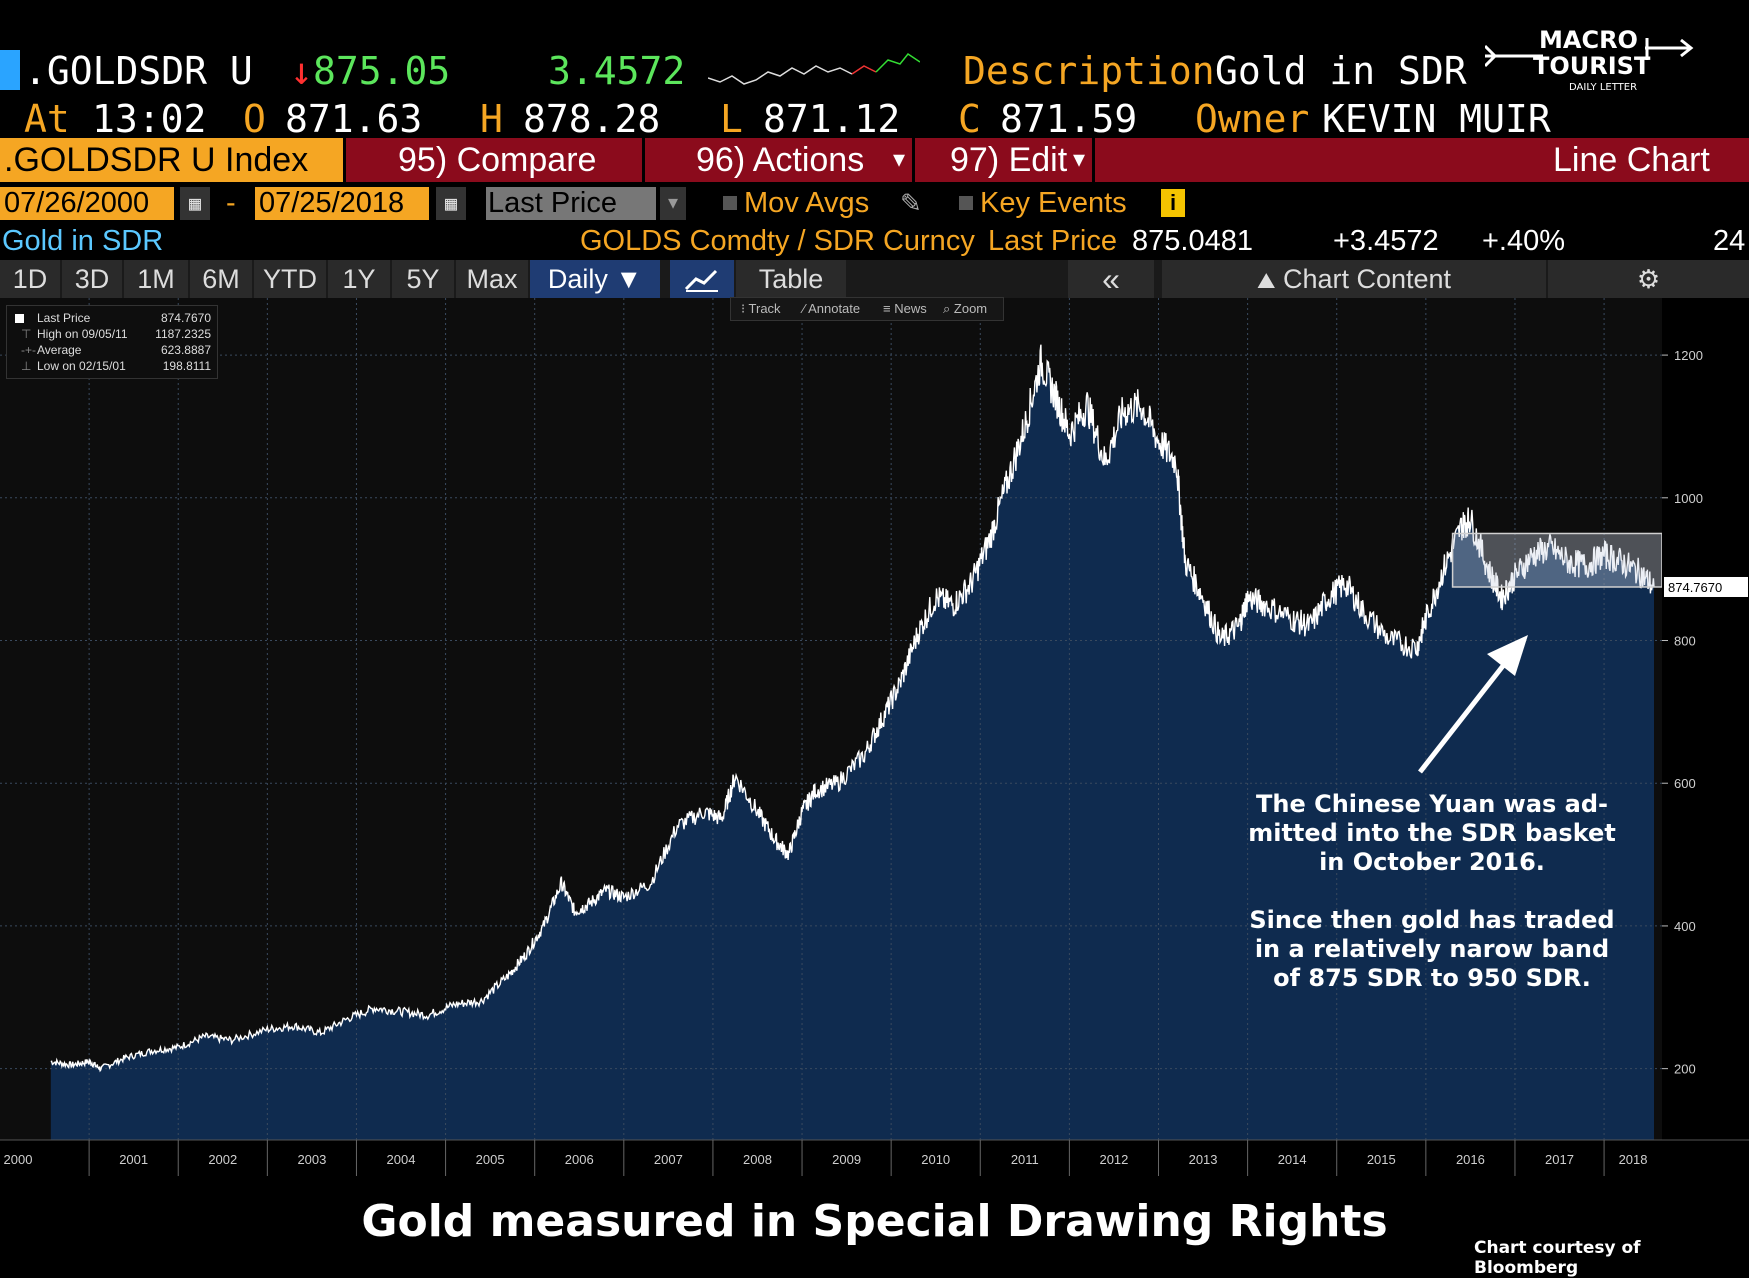  What do you see at coordinates (1705, 719) in the screenshot?
I see `y-axis-background` at bounding box center [1705, 719].